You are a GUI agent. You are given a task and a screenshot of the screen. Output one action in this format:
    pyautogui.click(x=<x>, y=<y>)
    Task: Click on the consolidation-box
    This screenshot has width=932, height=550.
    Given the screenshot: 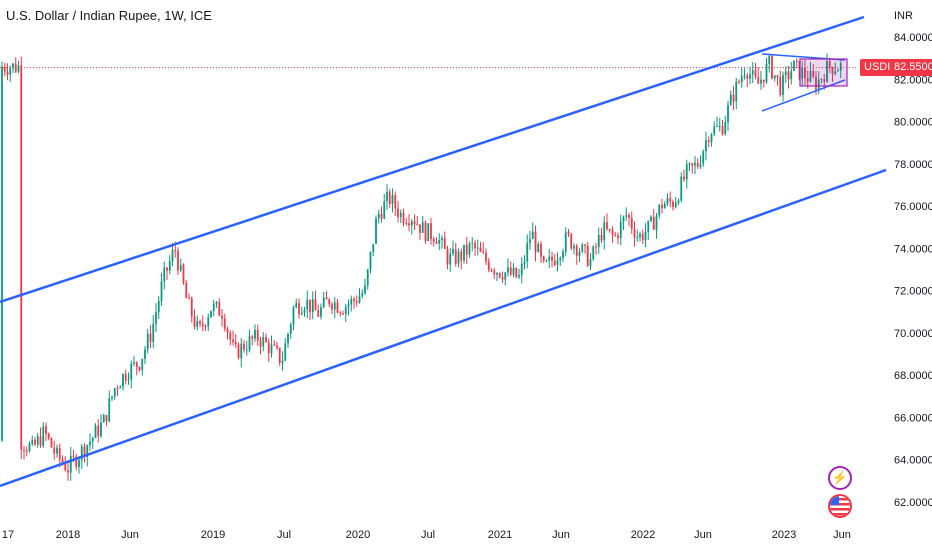 What is the action you would take?
    pyautogui.click(x=823, y=72)
    